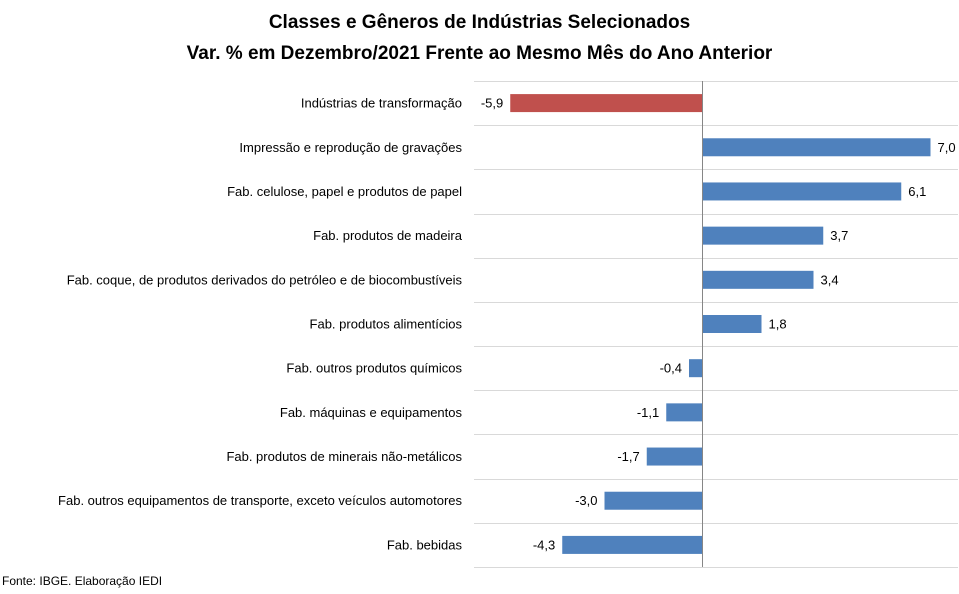 The width and height of the screenshot is (959, 594). What do you see at coordinates (388, 235) in the screenshot?
I see `category-label: Fab. produtos de madeira` at bounding box center [388, 235].